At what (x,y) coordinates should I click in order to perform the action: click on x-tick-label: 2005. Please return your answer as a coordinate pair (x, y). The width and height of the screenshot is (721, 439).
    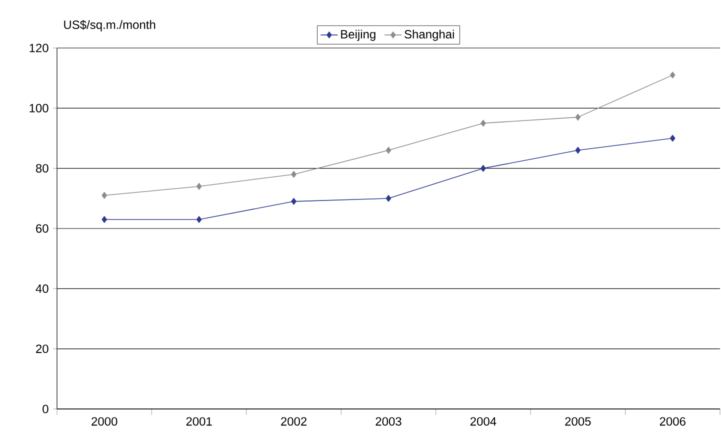
    Looking at the image, I should click on (578, 421).